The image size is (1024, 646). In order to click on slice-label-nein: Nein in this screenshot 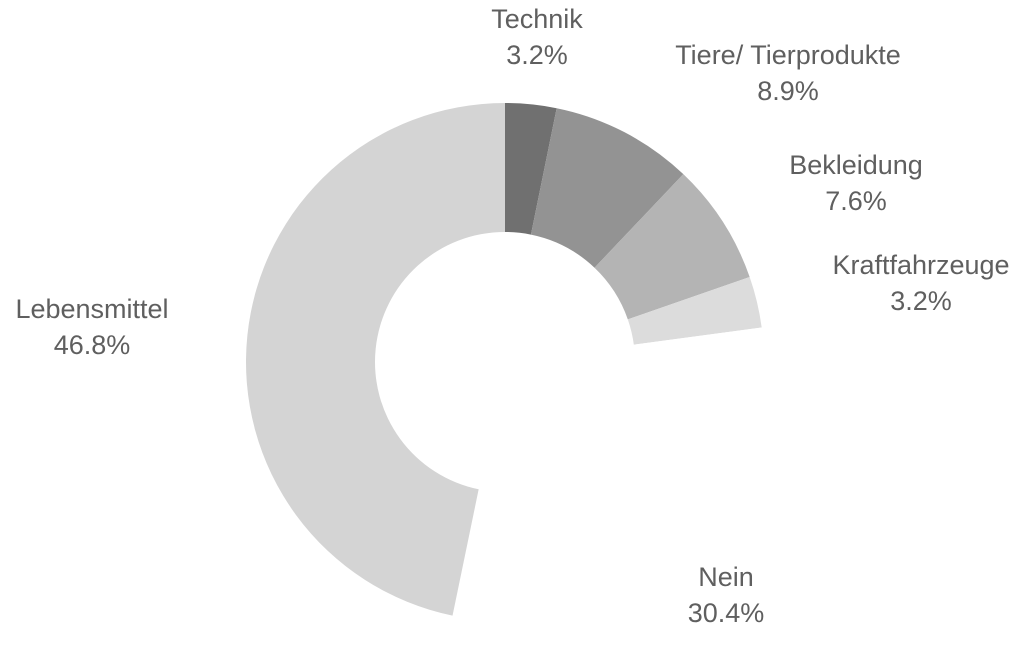, I will do `click(726, 577)`.